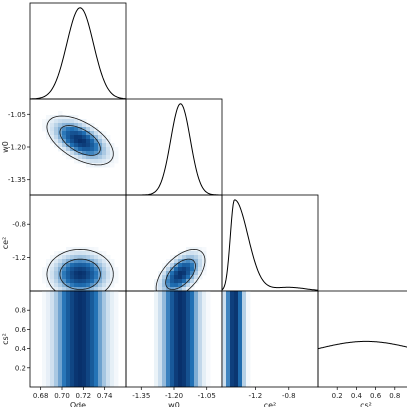  I want to click on panel-cs2-vs-w0: -1.35 -1.20 -1.05 w0, so click(174, 350).